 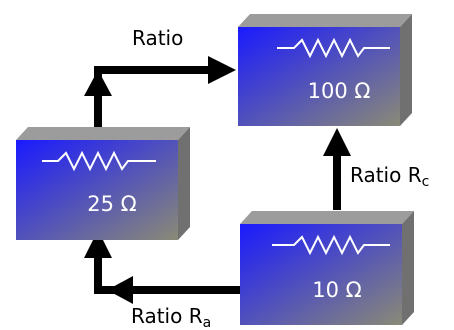 What do you see at coordinates (337, 169) in the screenshot?
I see `arrow-right-to-top` at bounding box center [337, 169].